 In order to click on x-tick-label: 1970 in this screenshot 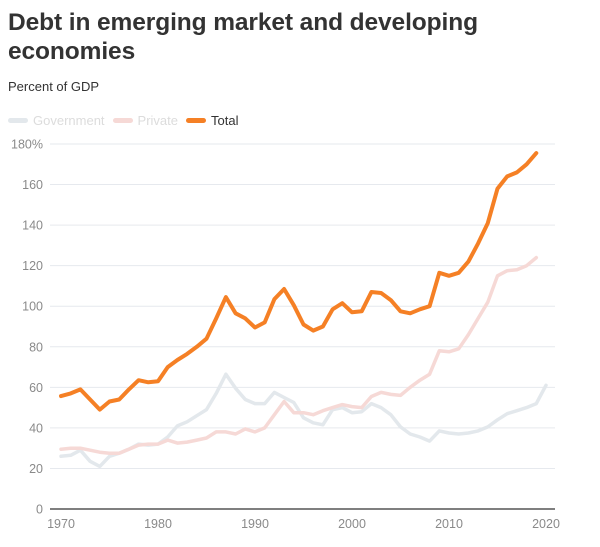, I will do `click(61, 524)`.